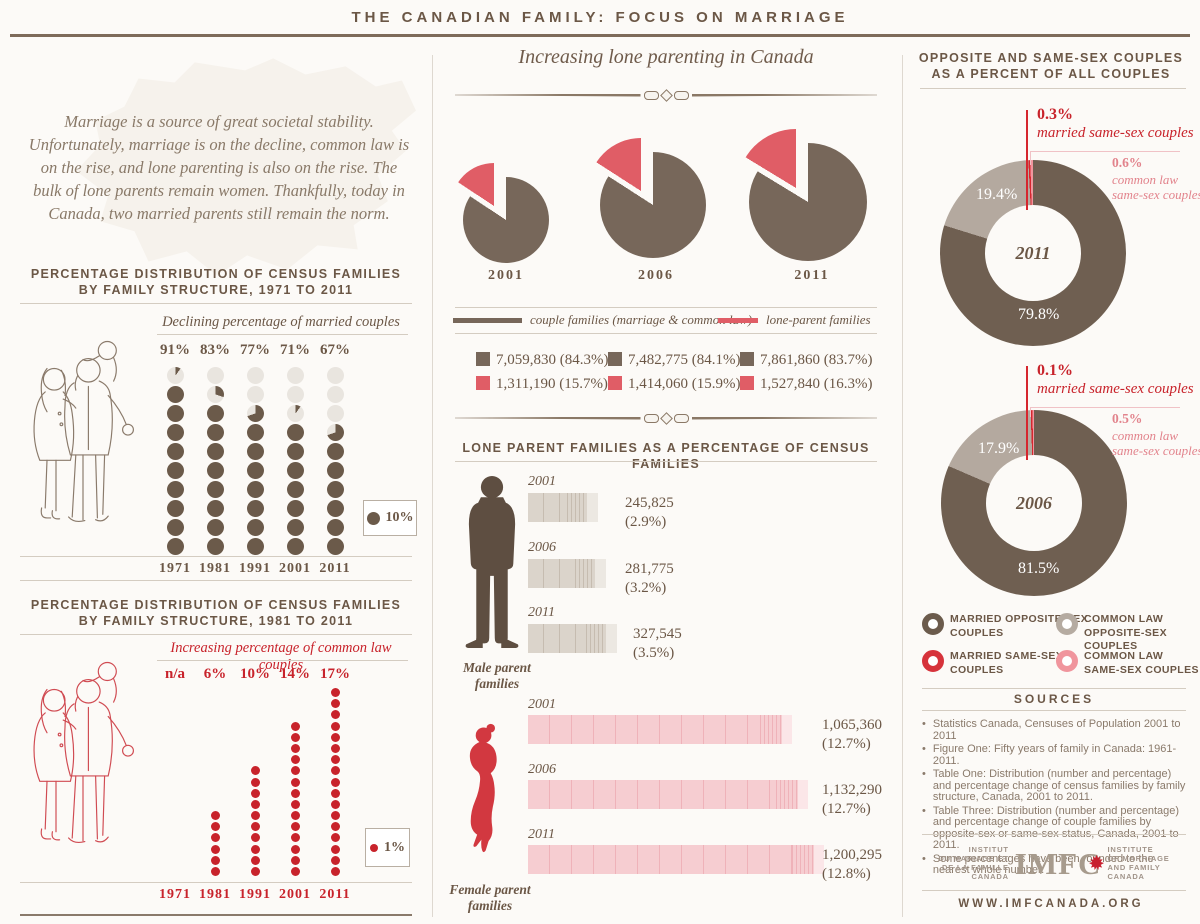 This screenshot has height=924, width=1200. What do you see at coordinates (387, 847) in the screenshot?
I see `chart2-legend: 1%` at bounding box center [387, 847].